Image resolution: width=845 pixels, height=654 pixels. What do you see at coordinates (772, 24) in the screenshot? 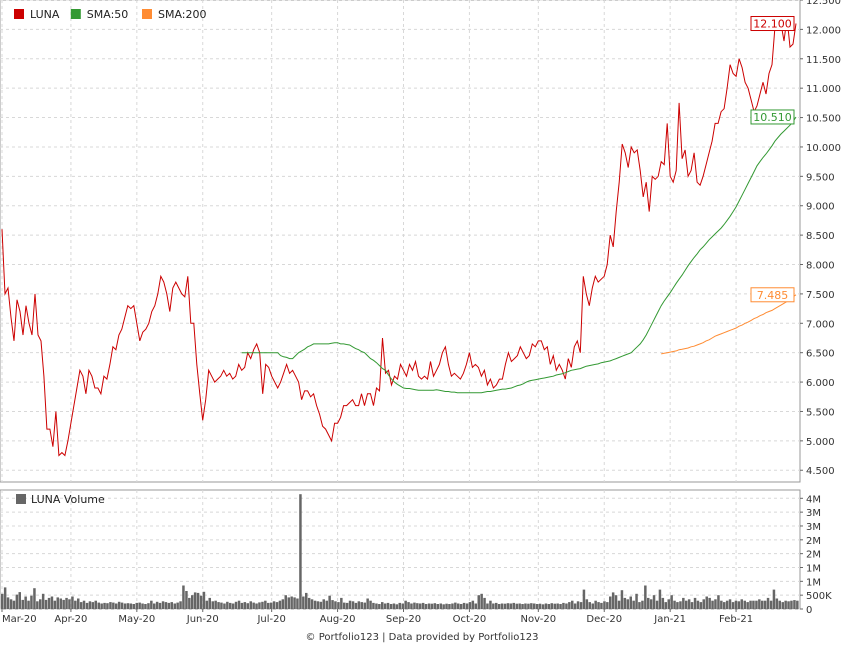
I see `last-value-label: 12.100` at bounding box center [772, 24].